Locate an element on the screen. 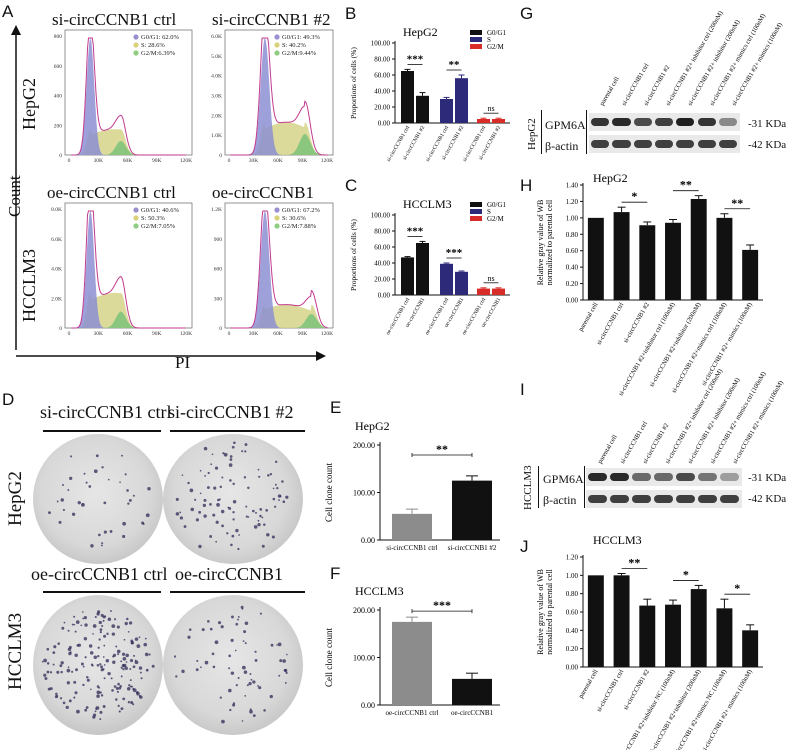 Image resolution: width=789 pixels, height=750 pixels. flow-legend-text: S: 30.6% is located at coordinates (294, 218).